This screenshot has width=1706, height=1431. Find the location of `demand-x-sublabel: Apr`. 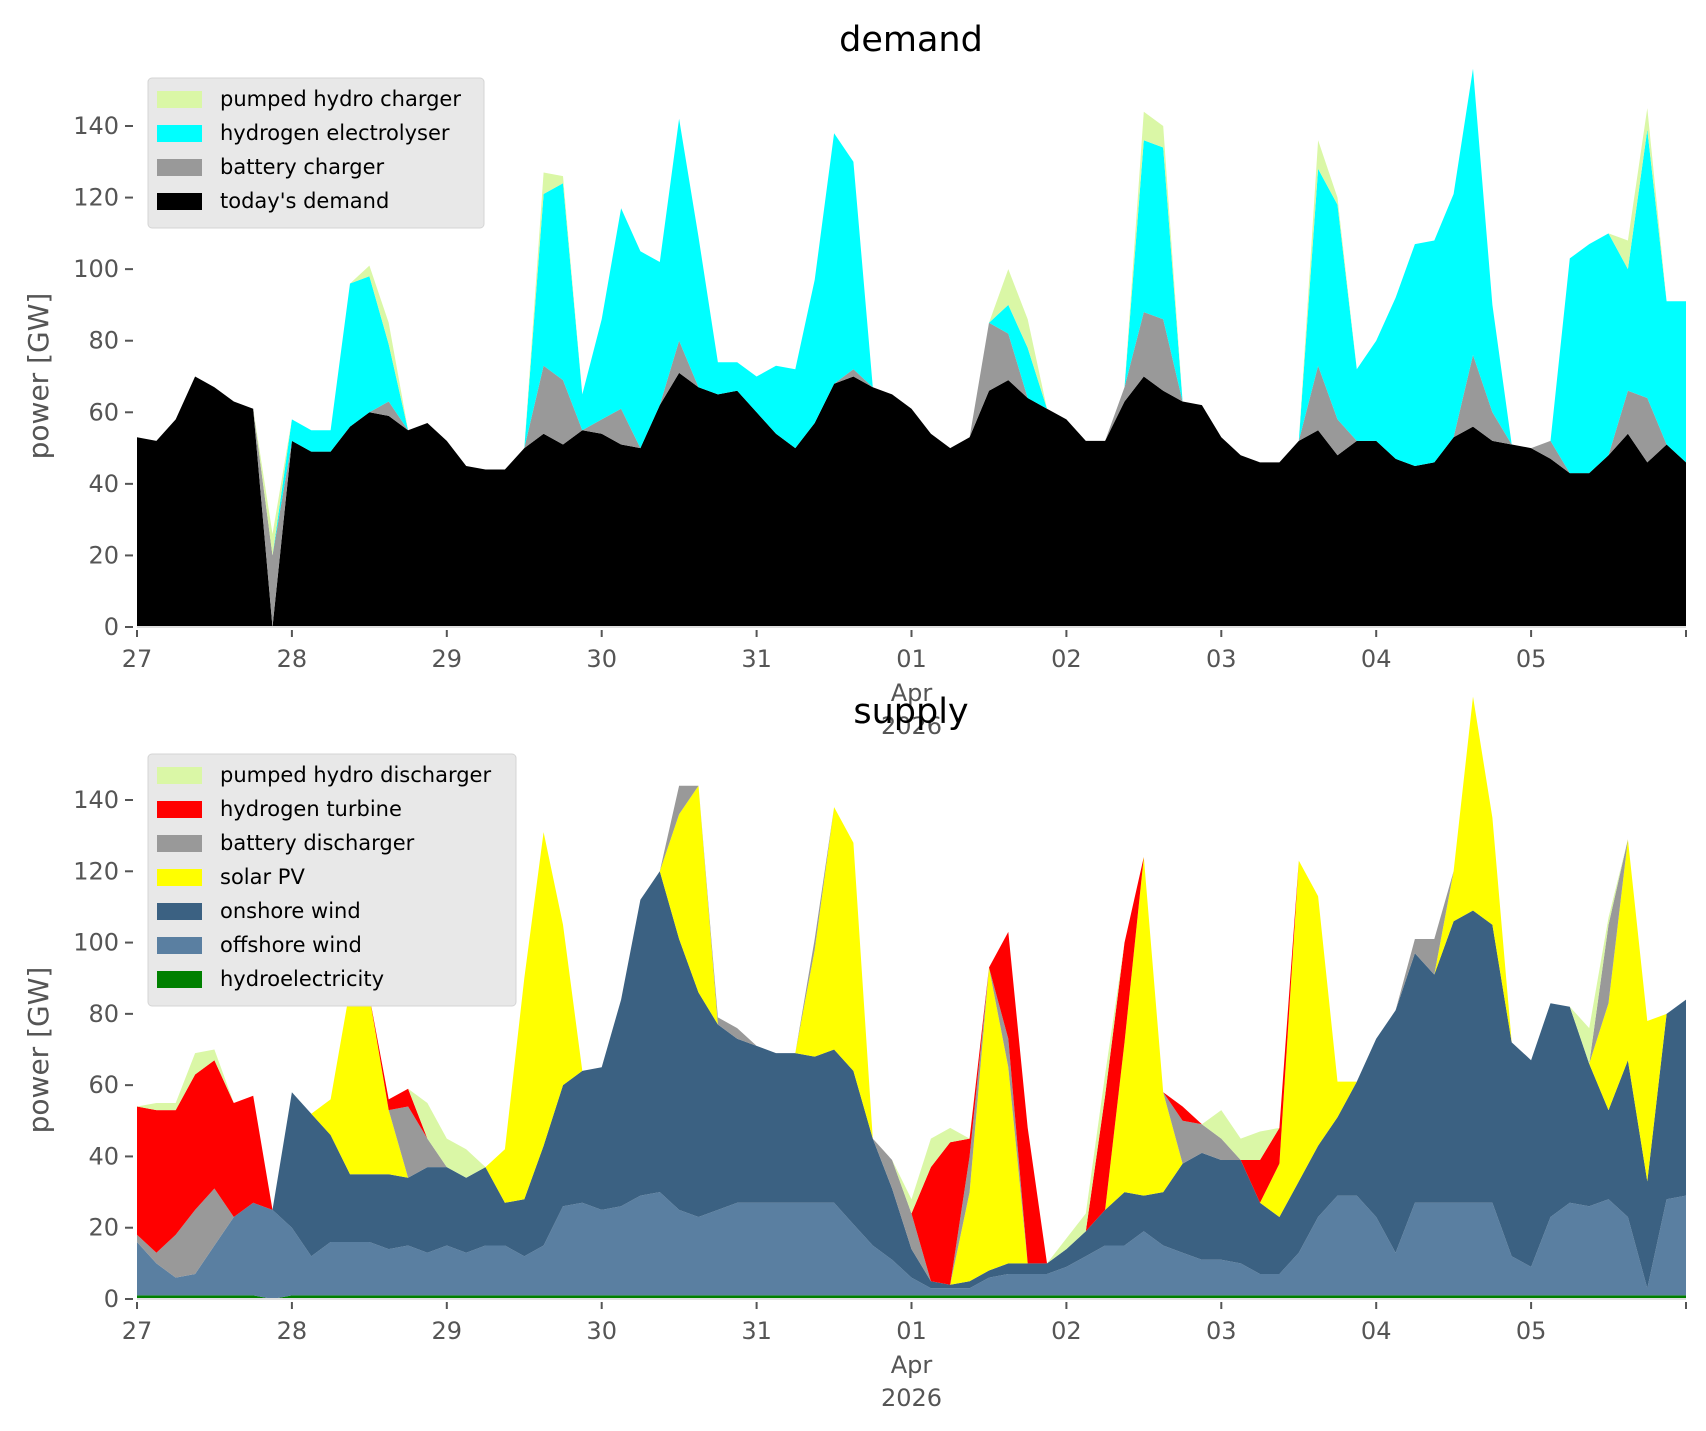

demand-x-sublabel: Apr is located at coordinates (912, 693).